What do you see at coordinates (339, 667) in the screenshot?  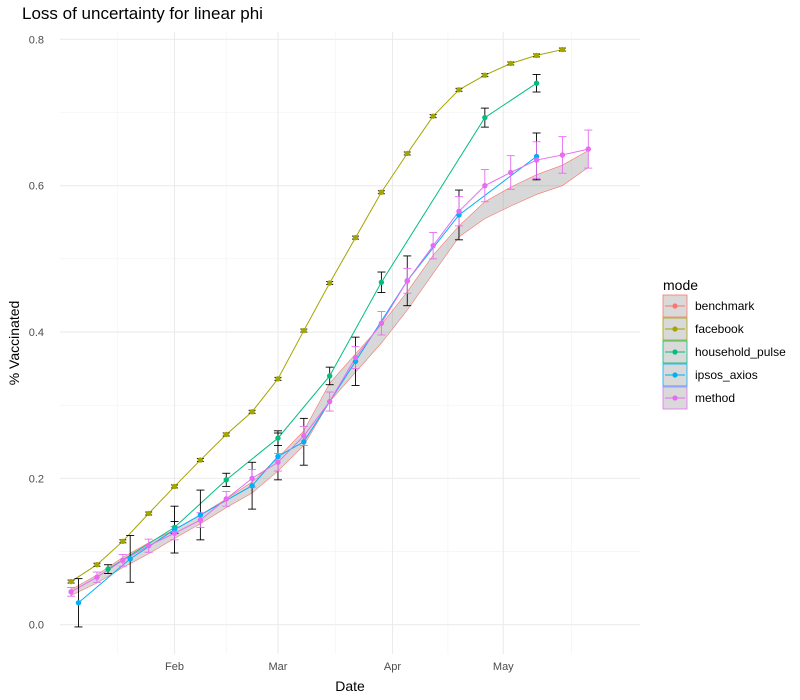 I see `x-tick-labels: Feb Mar Apr May` at bounding box center [339, 667].